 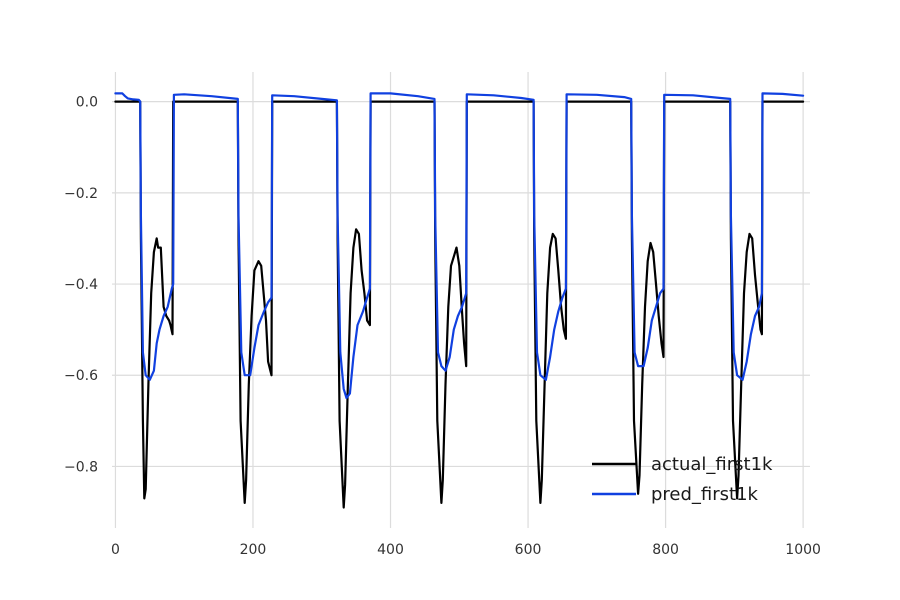 I want to click on legend-label-pred: pred_first1k, so click(x=705, y=494).